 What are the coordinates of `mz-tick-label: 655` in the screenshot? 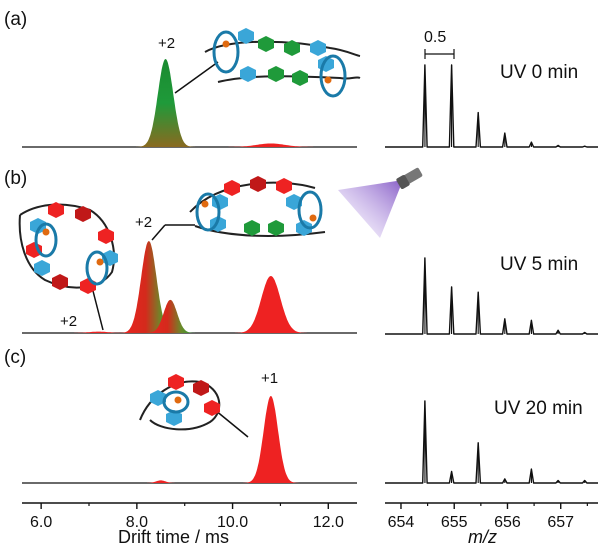 It's located at (454, 522).